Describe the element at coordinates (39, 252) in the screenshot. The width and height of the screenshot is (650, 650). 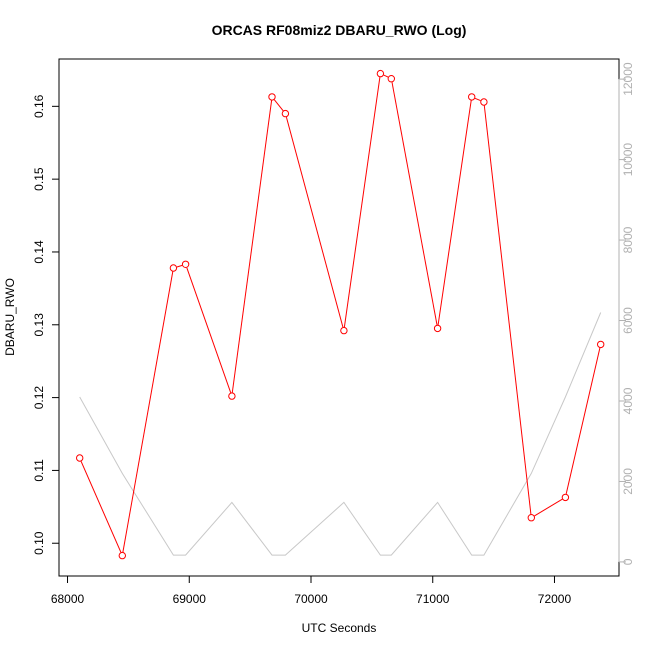
I see `y-tick-label: 0.14` at that location.